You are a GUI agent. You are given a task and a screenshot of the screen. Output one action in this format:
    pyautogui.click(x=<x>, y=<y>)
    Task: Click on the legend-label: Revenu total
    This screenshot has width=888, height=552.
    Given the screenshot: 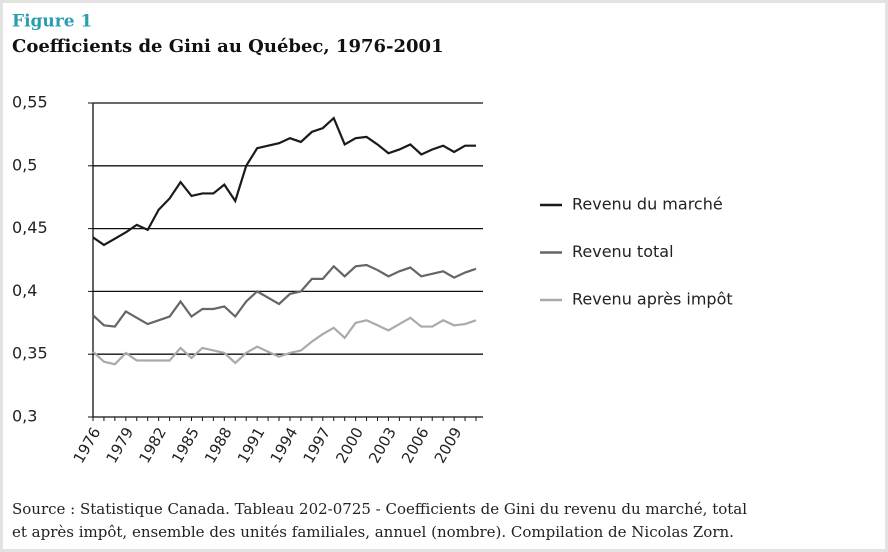 What is the action you would take?
    pyautogui.click(x=623, y=251)
    